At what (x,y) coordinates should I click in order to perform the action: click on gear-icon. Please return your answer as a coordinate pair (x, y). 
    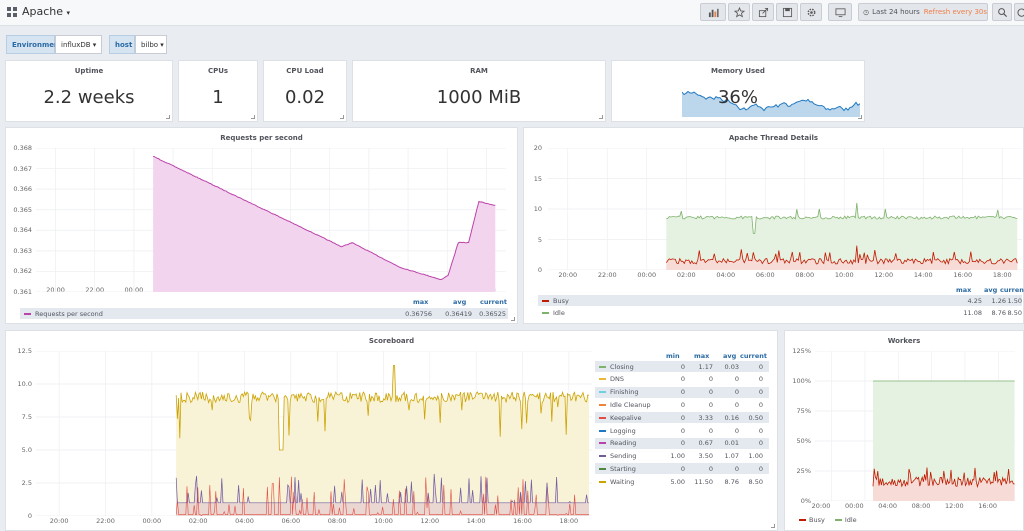
    Looking at the image, I should click on (811, 12).